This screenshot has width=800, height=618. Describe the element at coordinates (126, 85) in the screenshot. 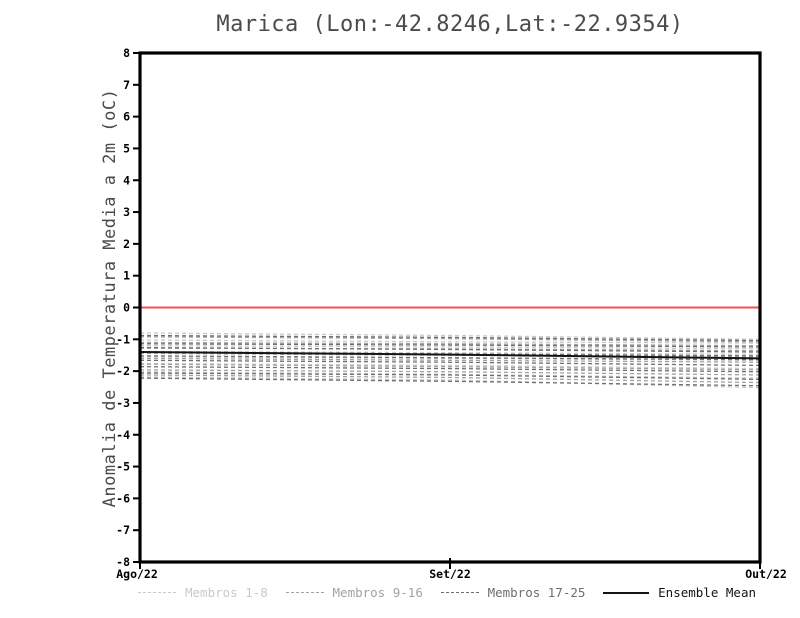

I see `svg-text: 7` at that location.